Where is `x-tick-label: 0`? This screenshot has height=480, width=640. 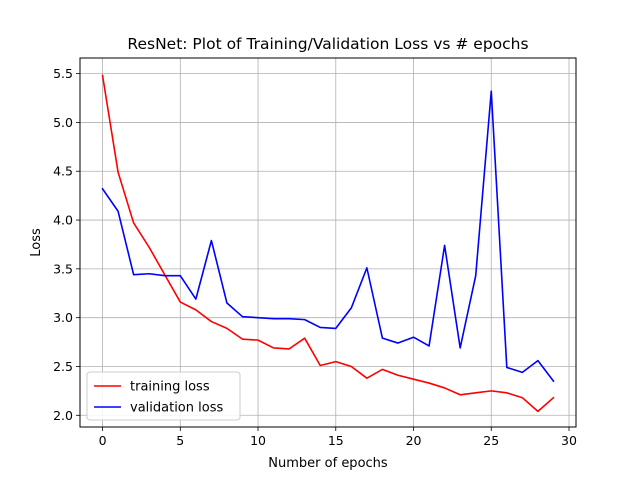
x-tick-label: 0 is located at coordinates (103, 440).